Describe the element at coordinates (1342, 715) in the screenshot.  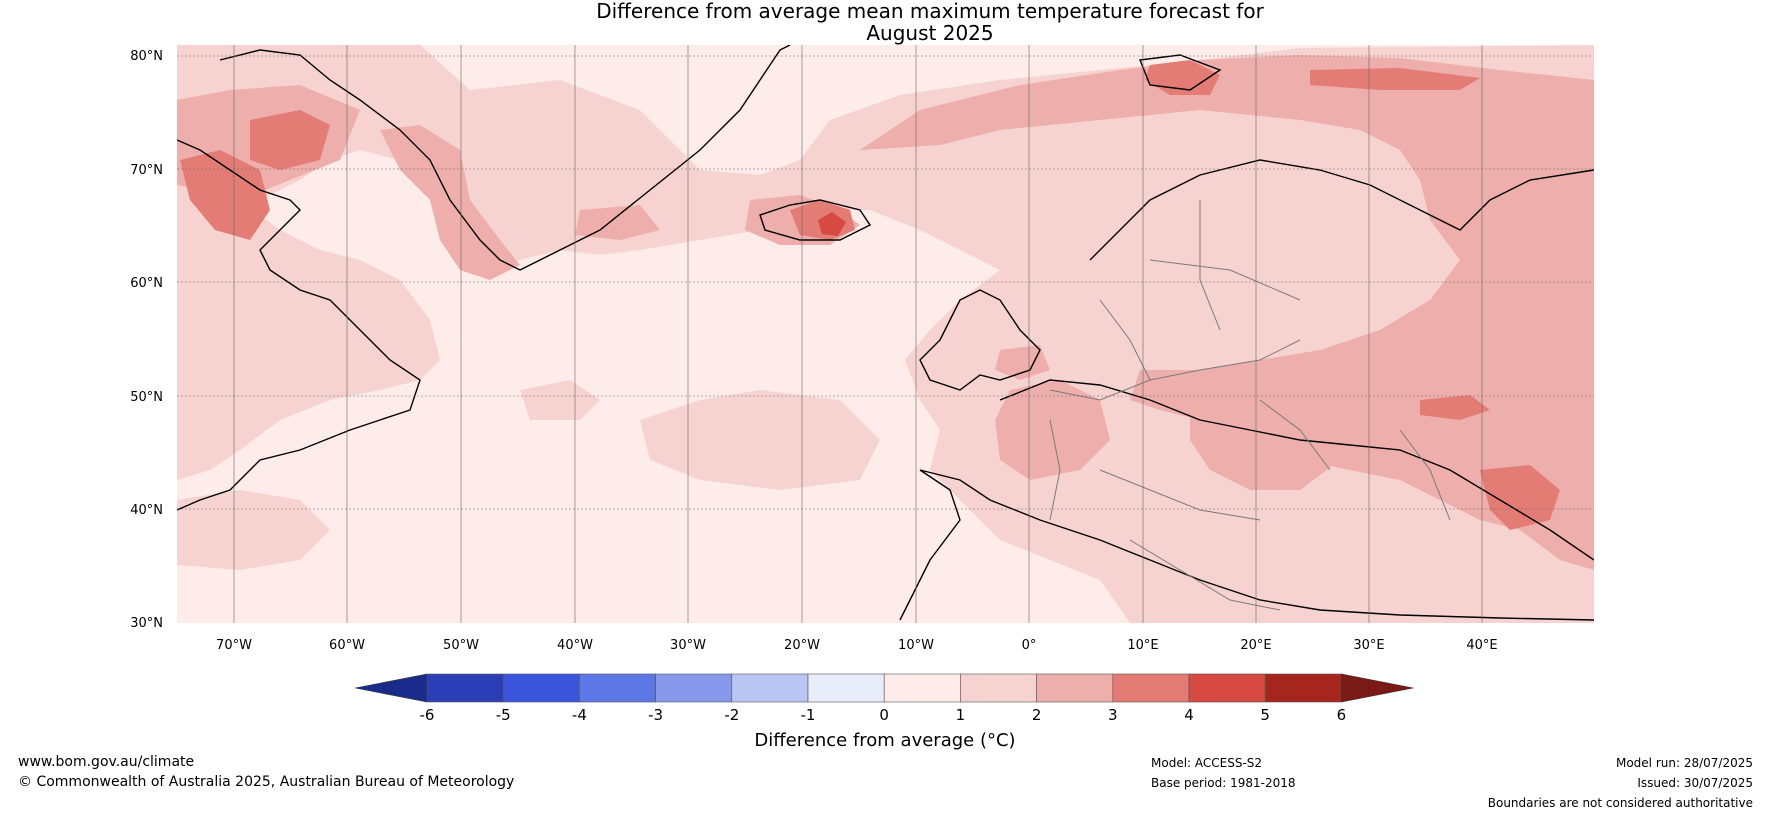
I see `colorbar-tick-label: 6` at that location.